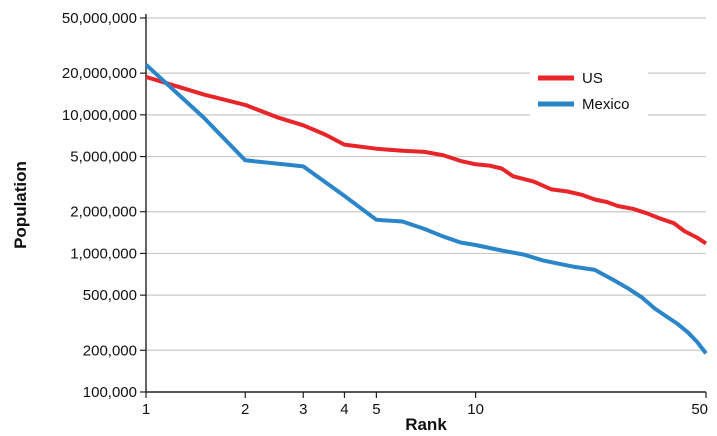  What do you see at coordinates (110, 350) in the screenshot?
I see `y-tick-label: 200,000` at bounding box center [110, 350].